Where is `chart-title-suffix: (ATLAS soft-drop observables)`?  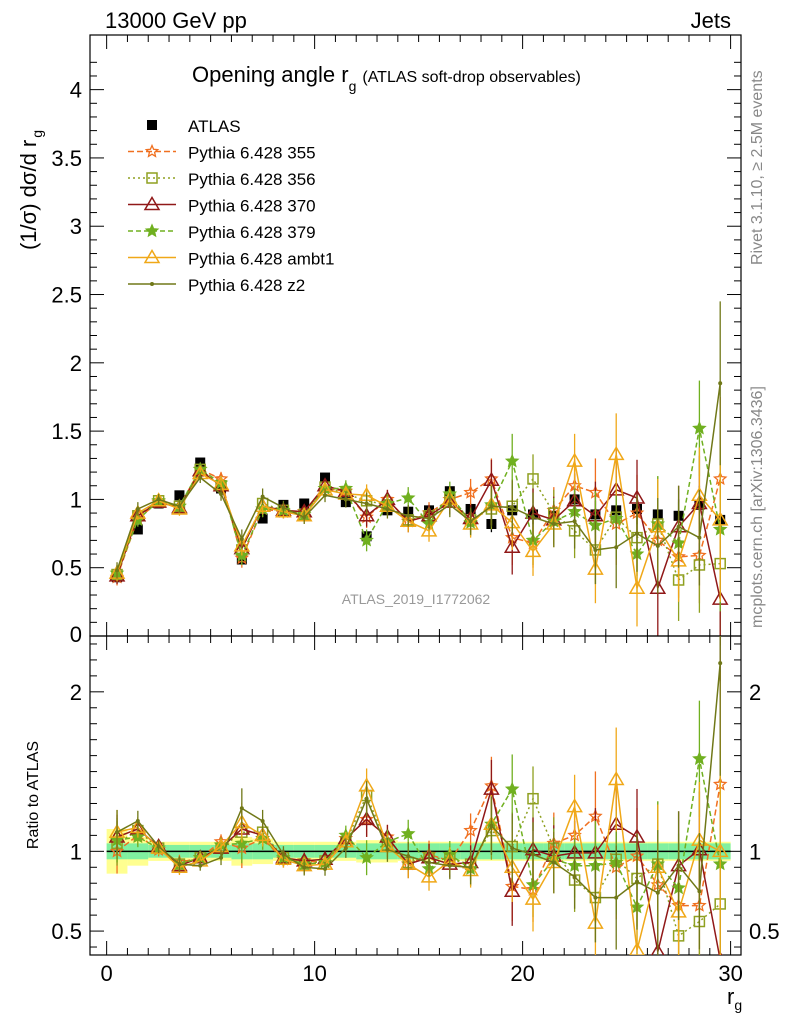
chart-title-suffix: (ATLAS soft-drop observables) is located at coordinates (471, 77).